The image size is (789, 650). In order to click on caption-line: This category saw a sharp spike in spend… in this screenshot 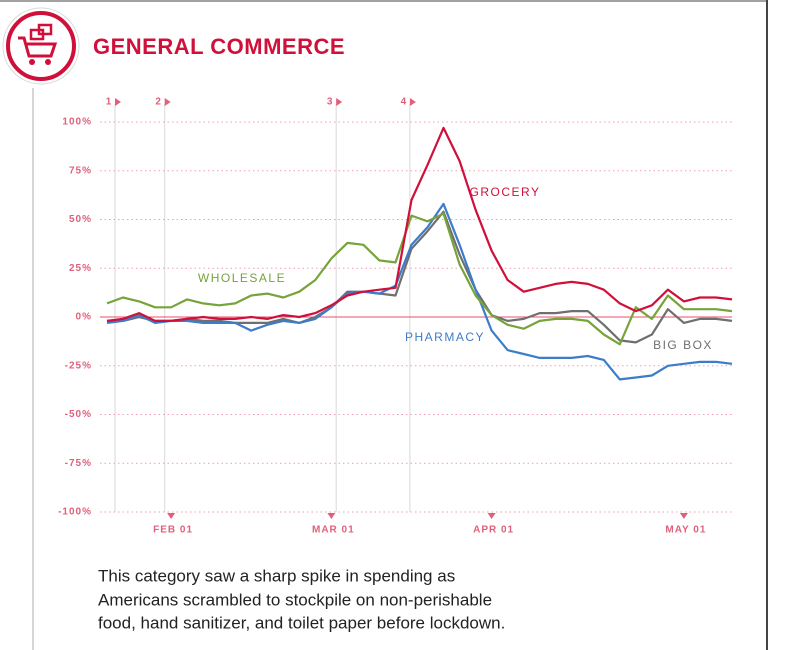, I will do `click(276, 575)`.